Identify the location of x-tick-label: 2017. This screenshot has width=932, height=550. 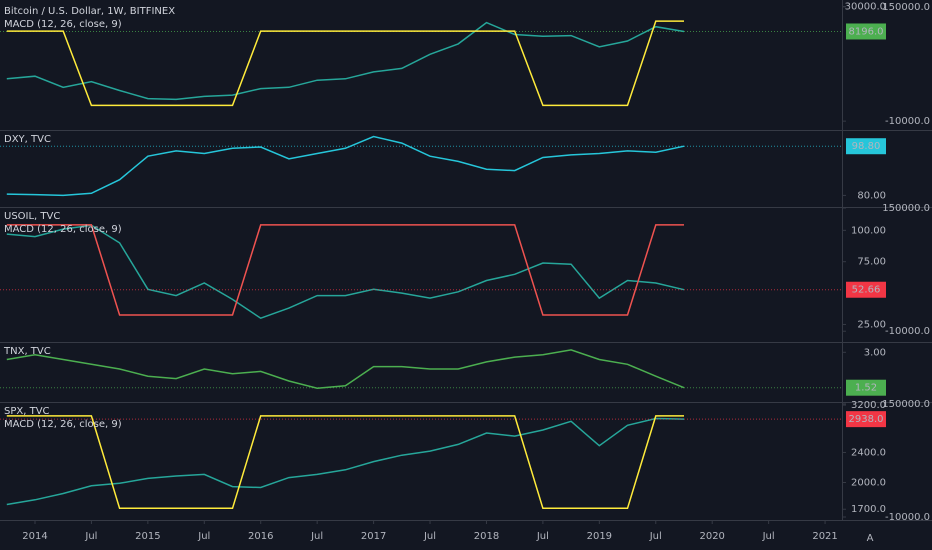
(373, 536).